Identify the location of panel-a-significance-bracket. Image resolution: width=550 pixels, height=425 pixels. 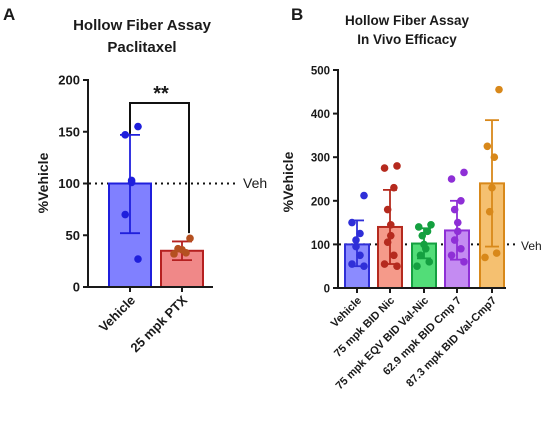
(159, 168).